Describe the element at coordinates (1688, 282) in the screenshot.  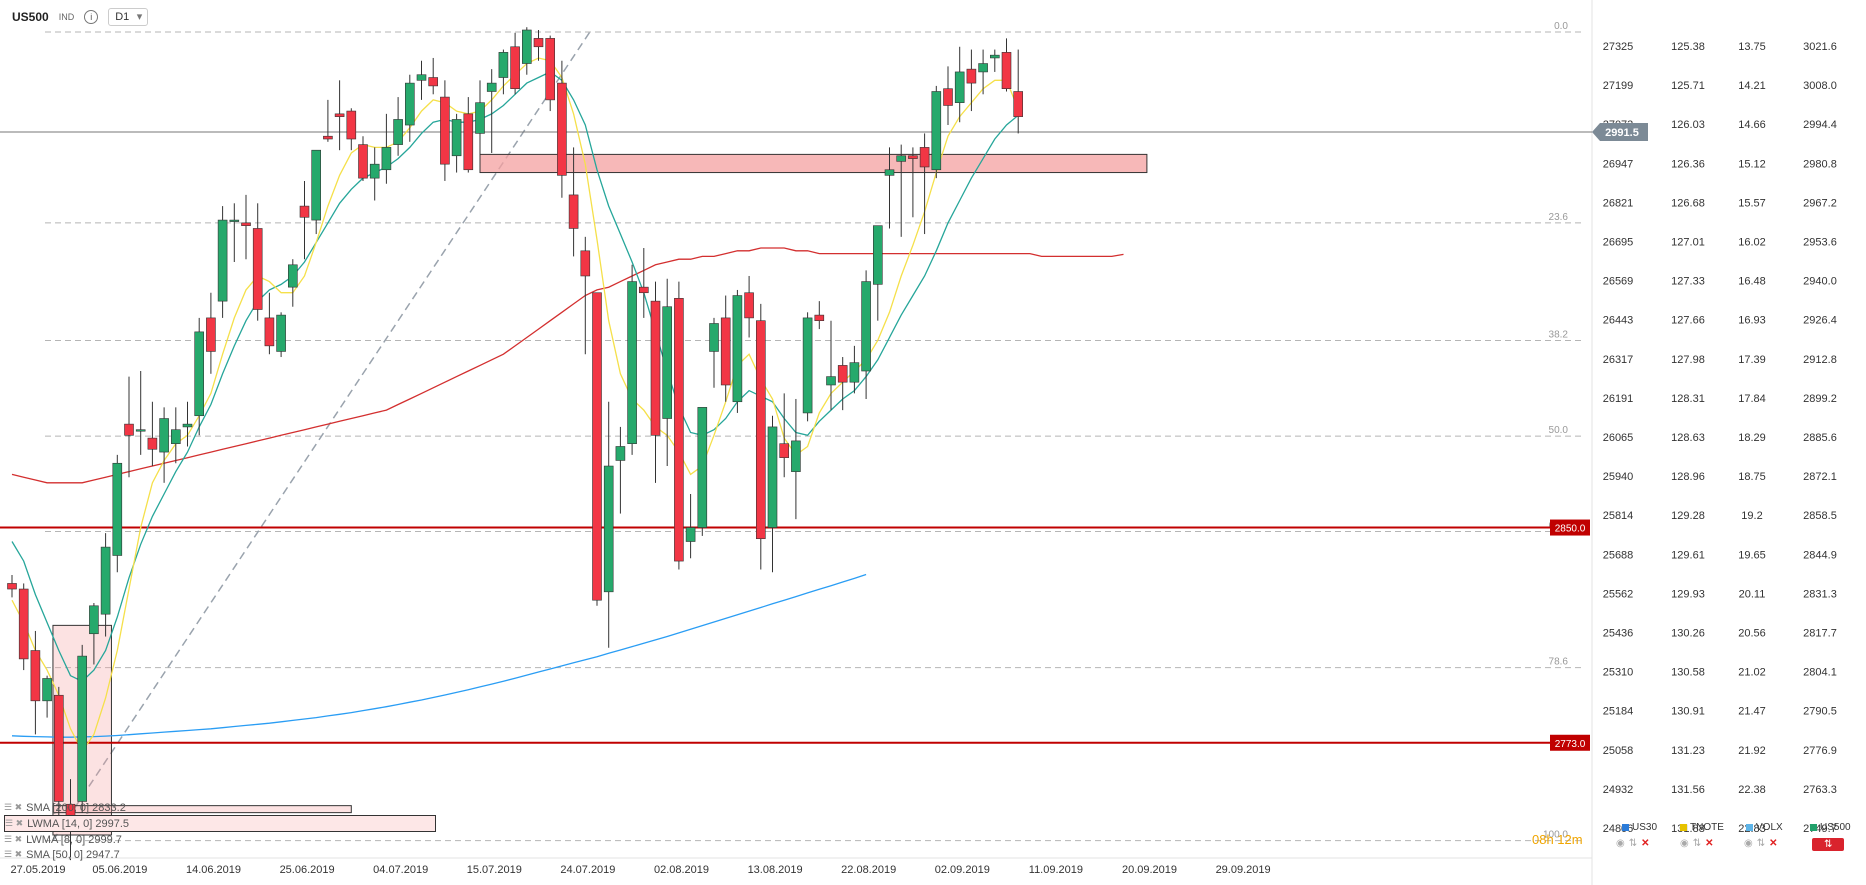
I see `axis-tick-tnote: 127.33` at that location.